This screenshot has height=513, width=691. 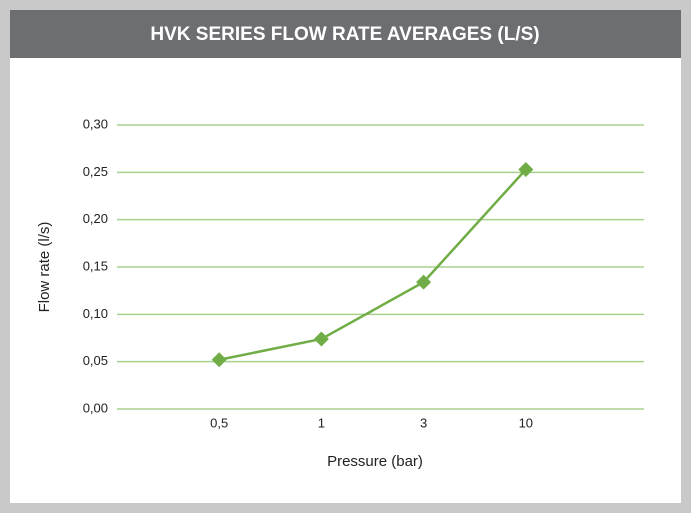 I want to click on y-axis-title: Flow rate (l/s), so click(x=44, y=267).